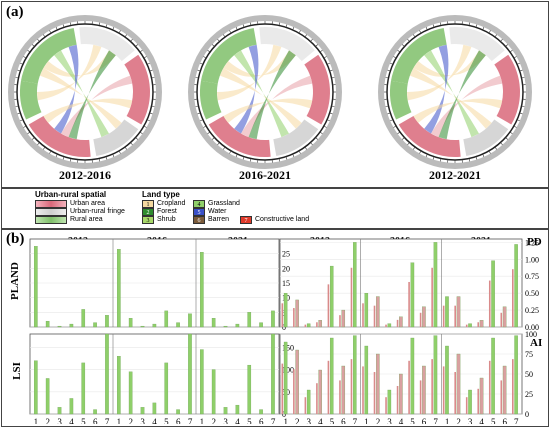  What do you see at coordinates (275, 208) in the screenshot?
I see `legend-frame` at bounding box center [275, 208].